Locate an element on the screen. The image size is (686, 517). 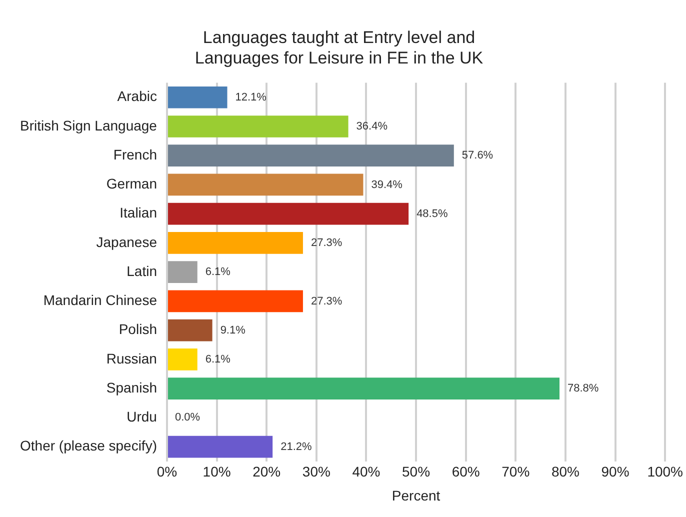
y-tick-label: Polish is located at coordinates (137, 329).